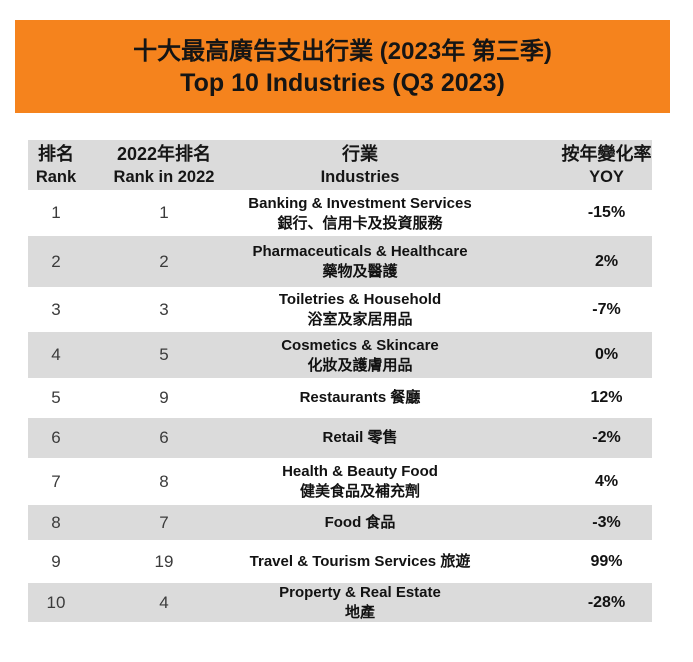 The height and width of the screenshot is (662, 693). Describe the element at coordinates (56, 397) in the screenshot. I see `rank-cell: 5` at that location.